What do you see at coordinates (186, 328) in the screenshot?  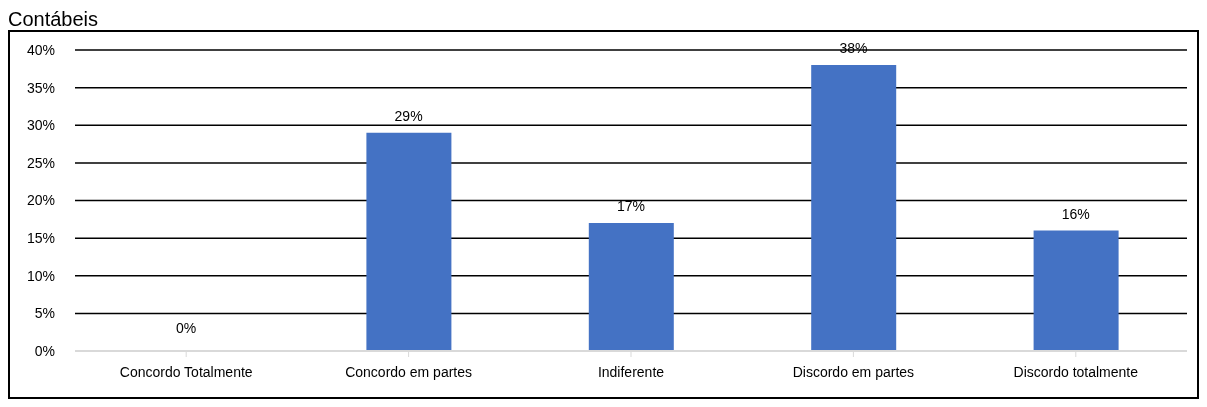 I see `data-label: 0%` at bounding box center [186, 328].